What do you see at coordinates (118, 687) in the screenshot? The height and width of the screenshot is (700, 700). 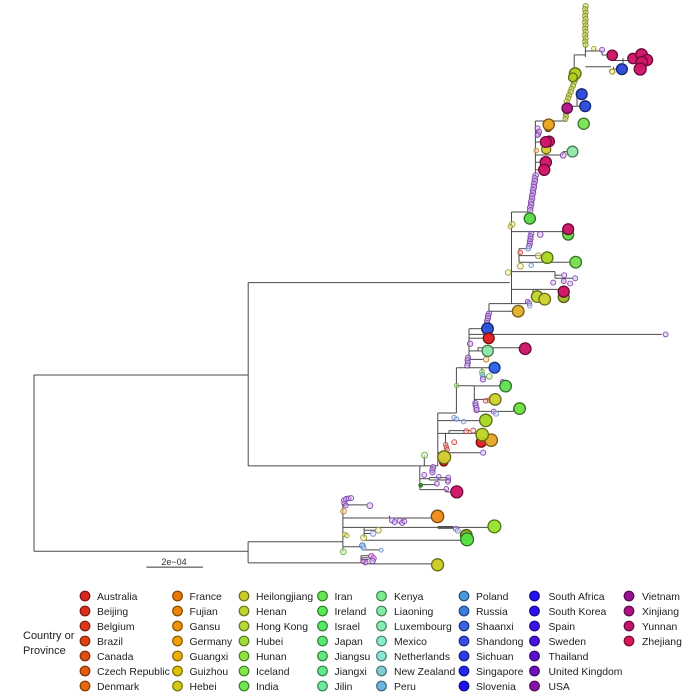 I see `svg-text: Denmark` at bounding box center [118, 687].